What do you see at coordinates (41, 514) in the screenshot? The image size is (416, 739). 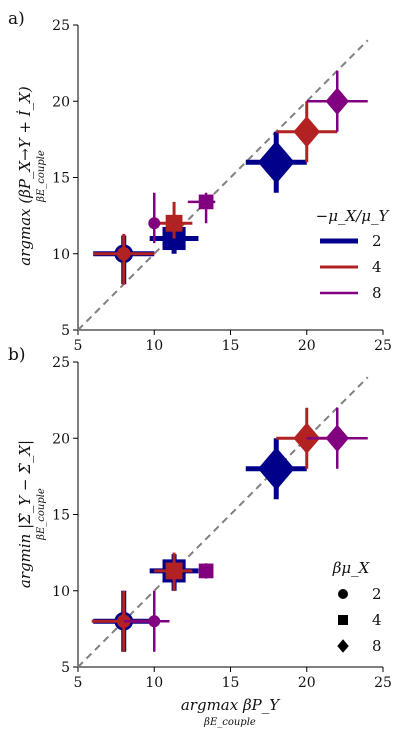 I see `panel-b-y-axis-label-sub: βE_couple` at bounding box center [41, 514].